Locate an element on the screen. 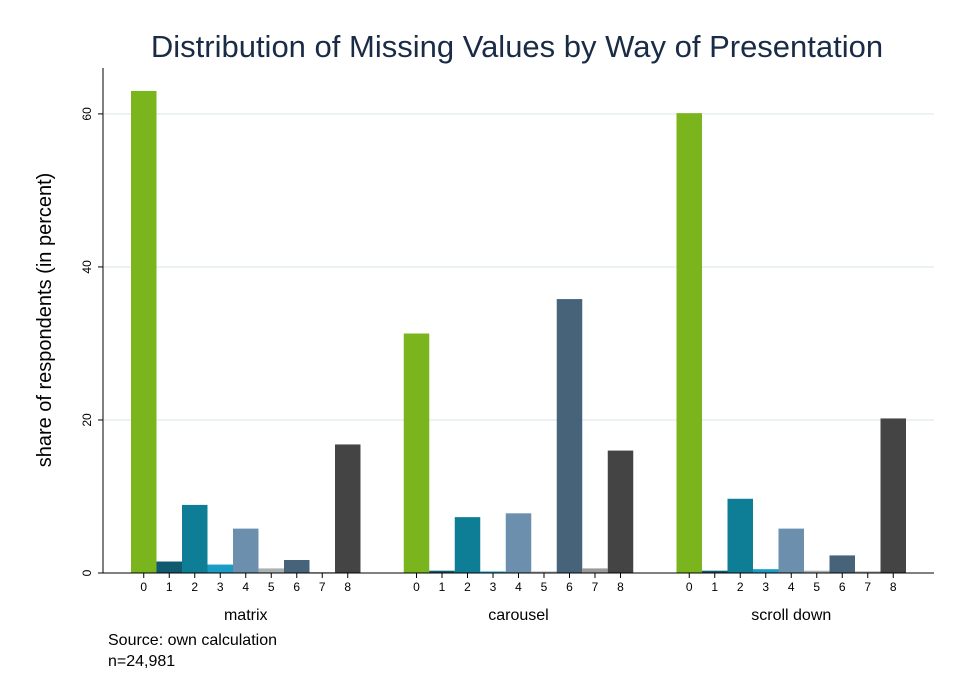  y-axis-label: share of respondents (in percent) is located at coordinates (45, 320).